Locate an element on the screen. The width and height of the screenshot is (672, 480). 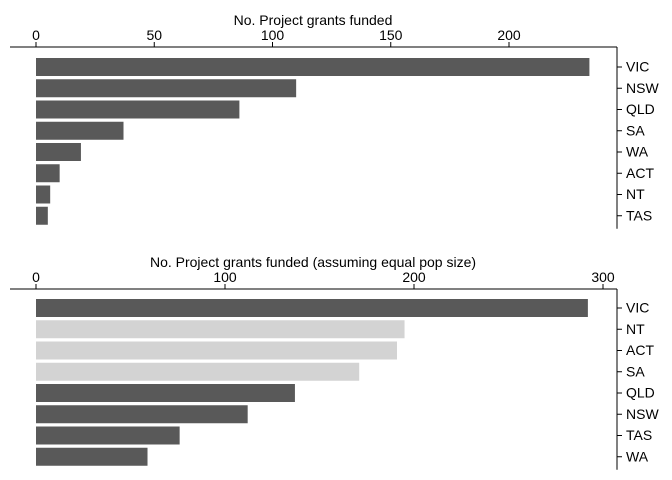
x-tick-label: 300 is located at coordinates (603, 277).